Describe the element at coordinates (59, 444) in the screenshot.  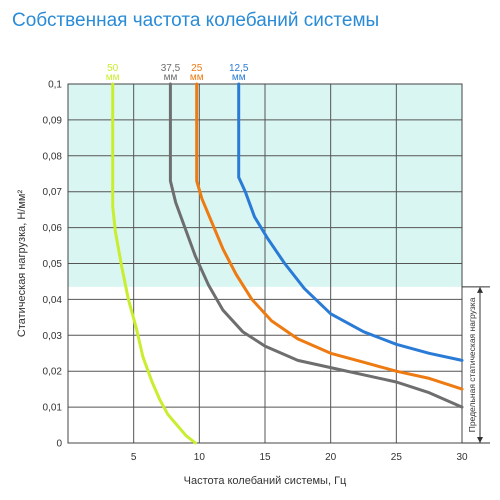
I see `y-tick-label: 0` at that location.